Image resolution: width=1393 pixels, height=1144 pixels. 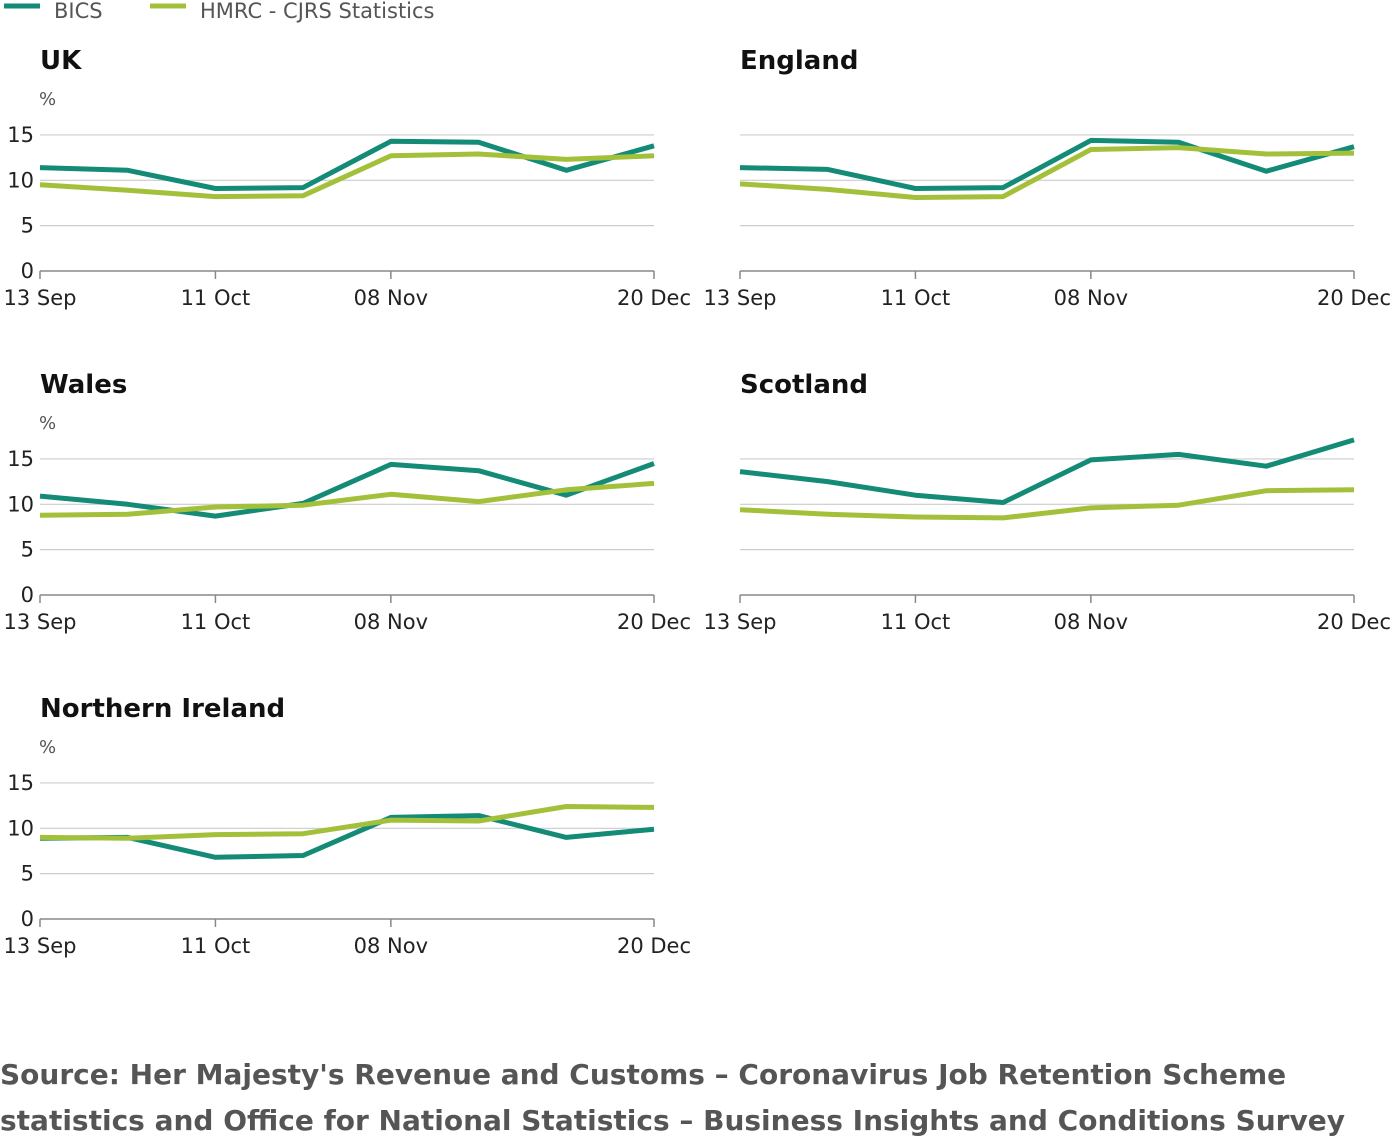 I want to click on legend-label-hmrc-cjrs-statistics: HMRC - CJRS Statistics, so click(x=317, y=11).